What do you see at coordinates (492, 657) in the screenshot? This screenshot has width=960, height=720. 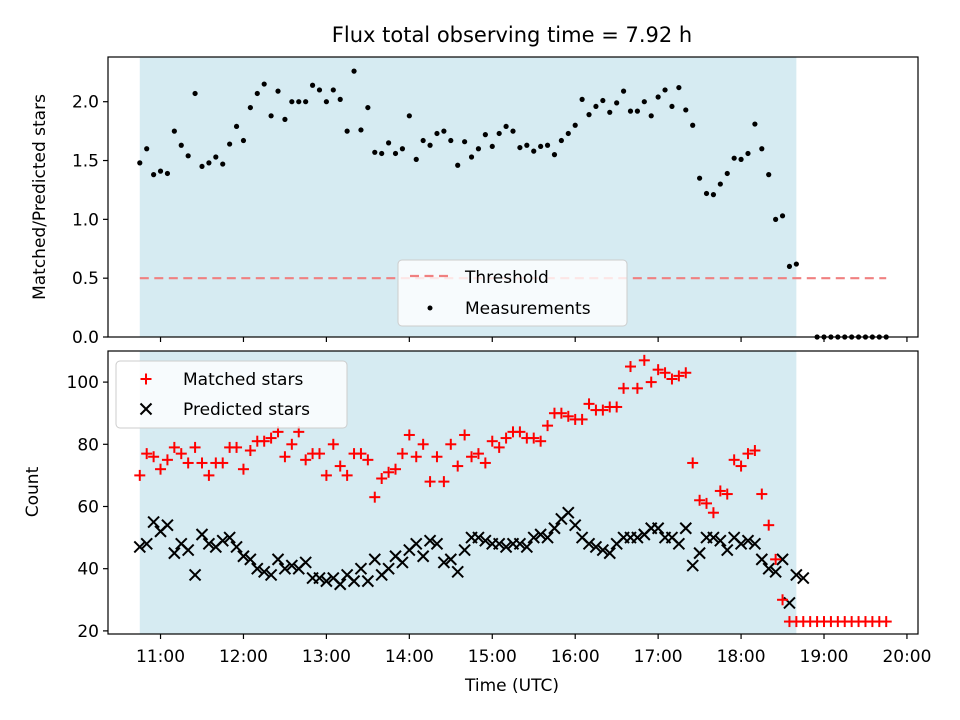 I see `count-x-tick-label: 15:00` at bounding box center [492, 657].